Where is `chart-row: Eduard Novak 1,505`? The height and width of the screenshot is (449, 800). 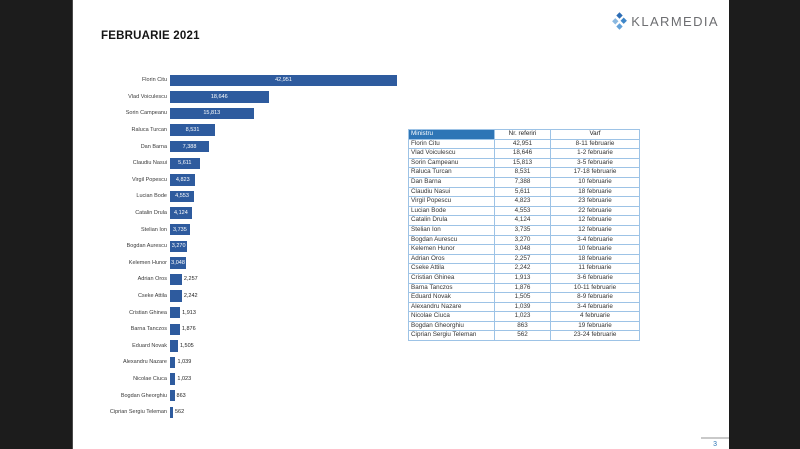 chart-row: Eduard Novak 1,505 is located at coordinates (133, 346).